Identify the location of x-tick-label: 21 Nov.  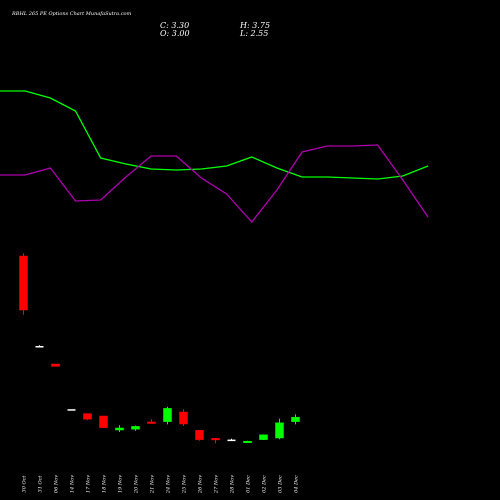
(153, 484).